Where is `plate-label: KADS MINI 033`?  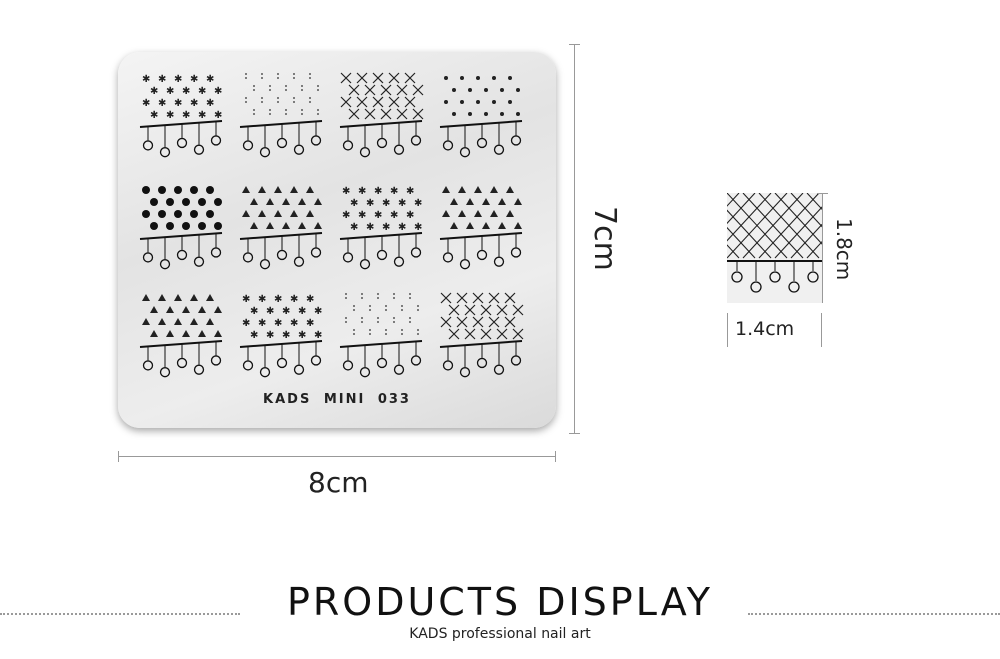
plate-label: KADS MINI 033 is located at coordinates (337, 399).